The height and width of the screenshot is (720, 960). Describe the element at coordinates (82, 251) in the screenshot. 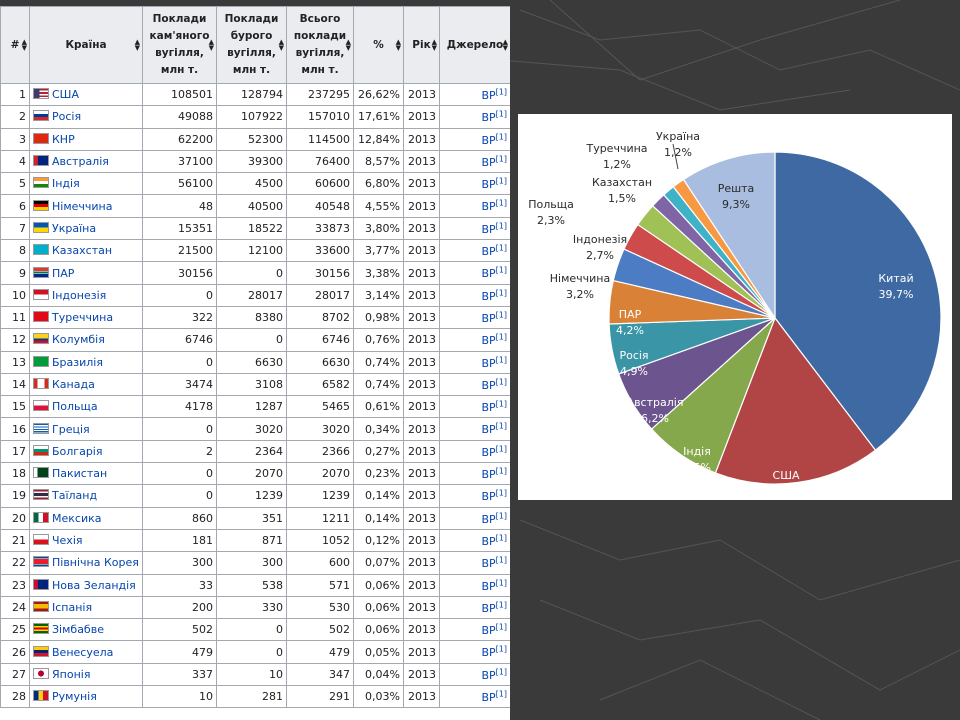

I see `country-link: Казахстан` at that location.